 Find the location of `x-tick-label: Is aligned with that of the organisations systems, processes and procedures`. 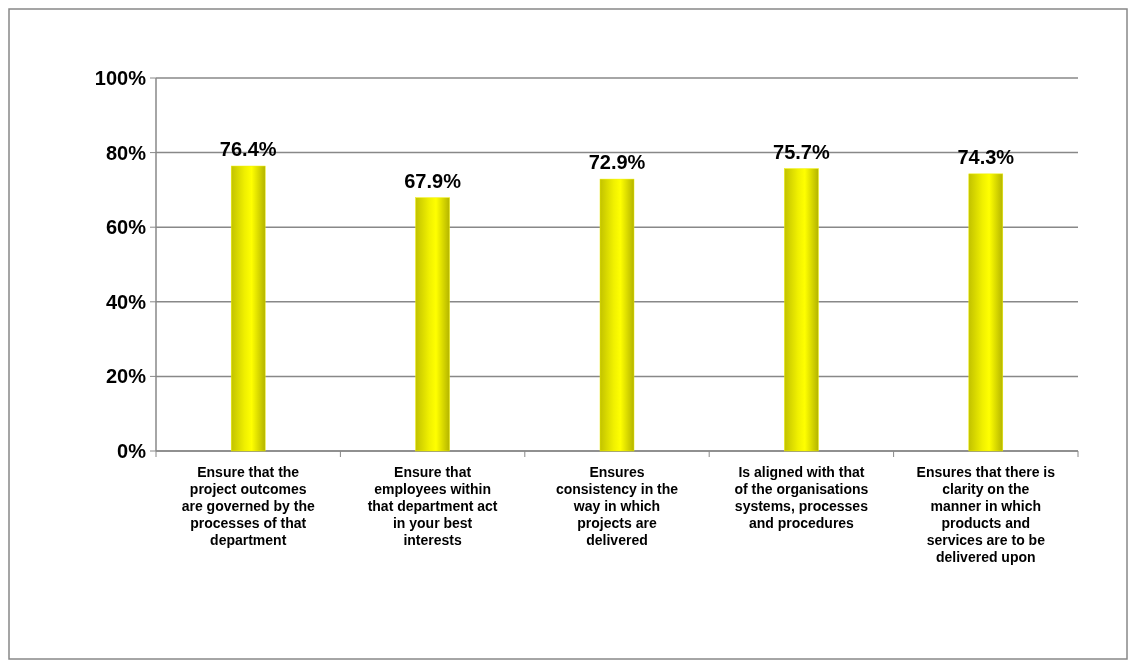

x-tick-label: Is aligned with that of the organisations systems, processes and procedures is located at coordinates (801, 497).